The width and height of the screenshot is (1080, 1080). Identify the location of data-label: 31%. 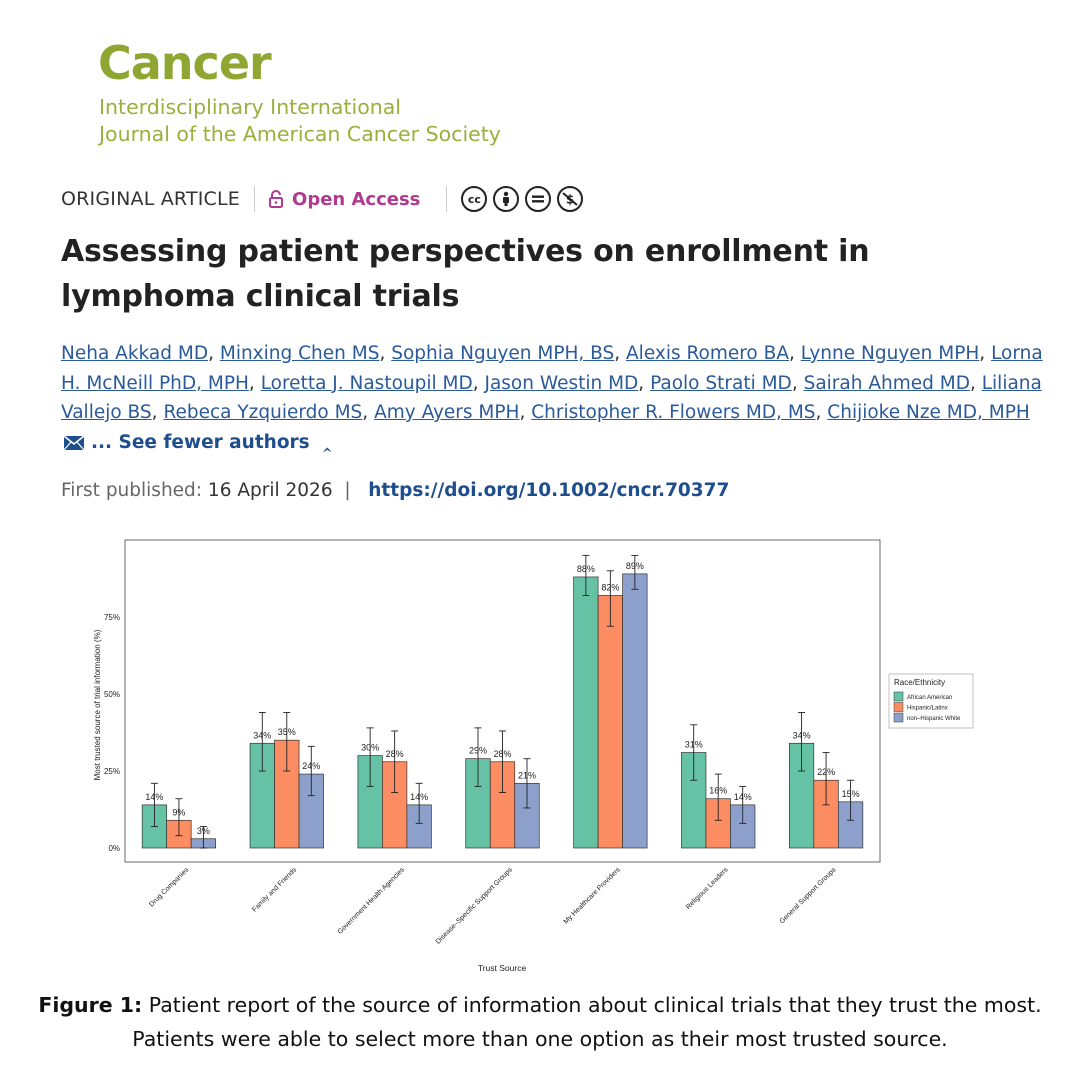
(694, 745).